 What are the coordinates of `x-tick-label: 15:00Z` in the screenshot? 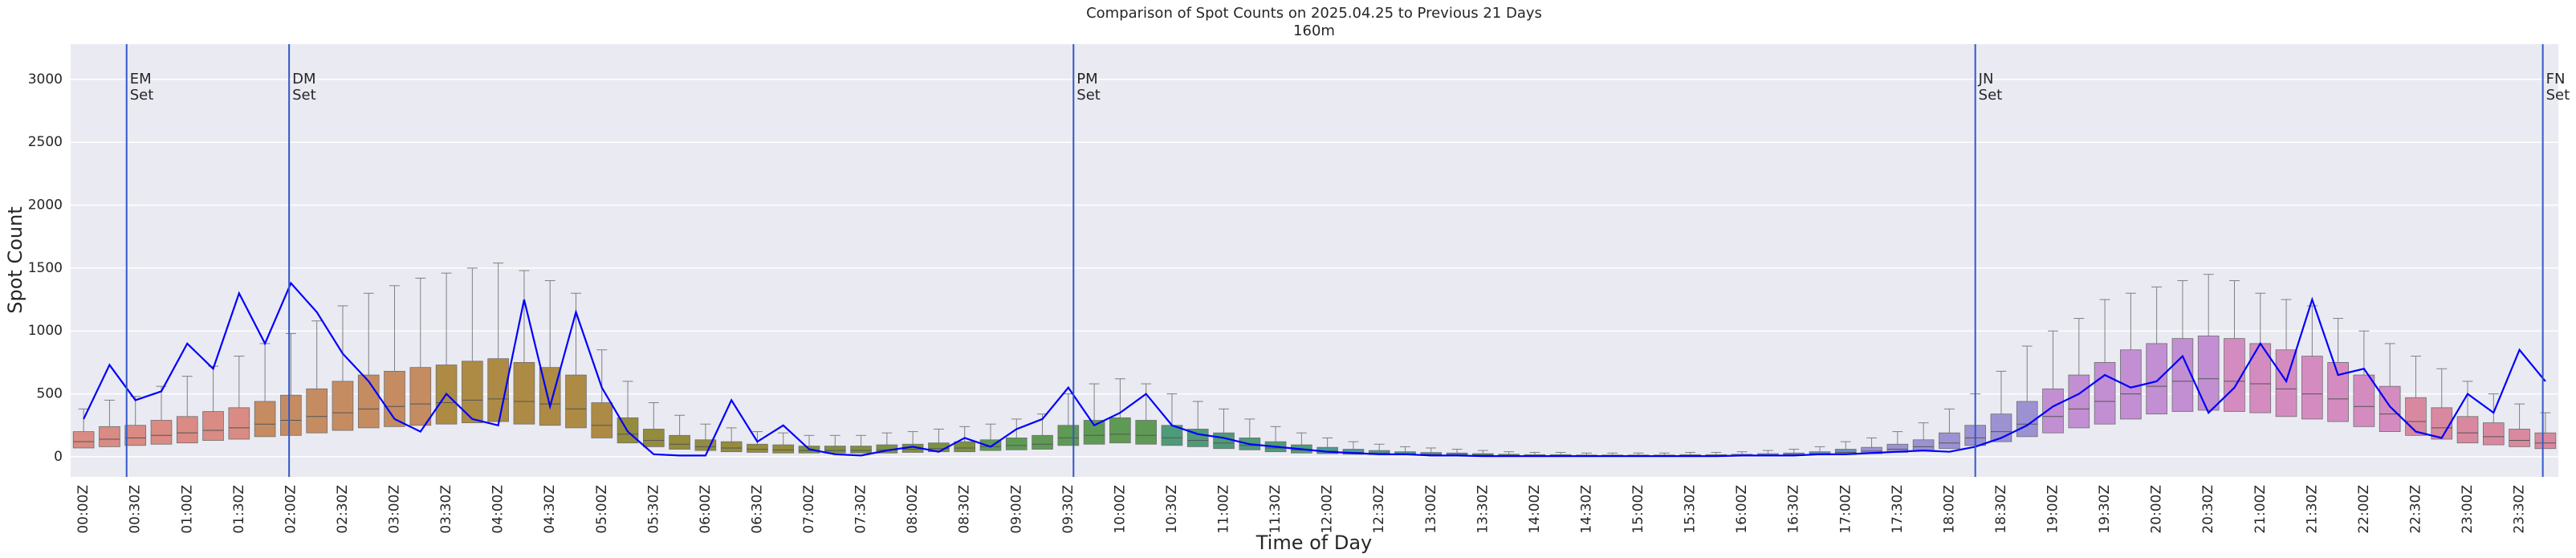 It's located at (1638, 509).